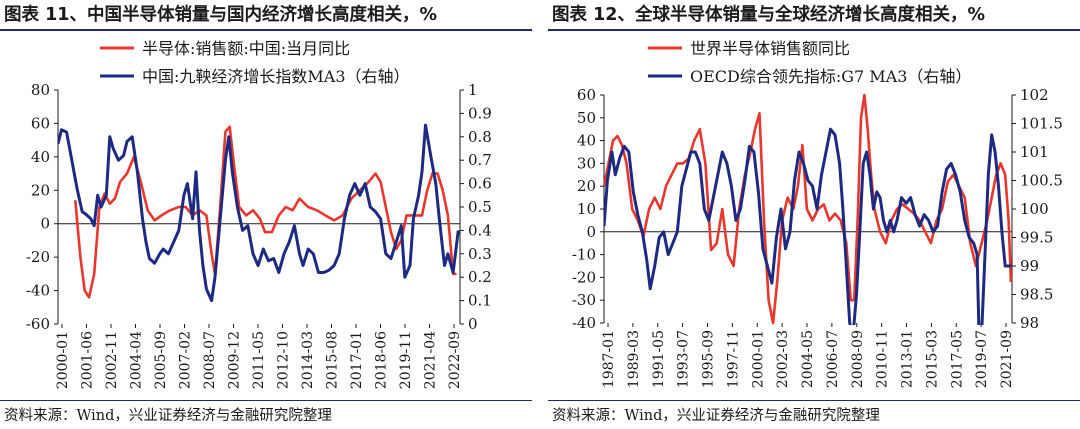  Describe the element at coordinates (1029, 266) in the screenshot. I see `y-right-tick-label: 99` at that location.